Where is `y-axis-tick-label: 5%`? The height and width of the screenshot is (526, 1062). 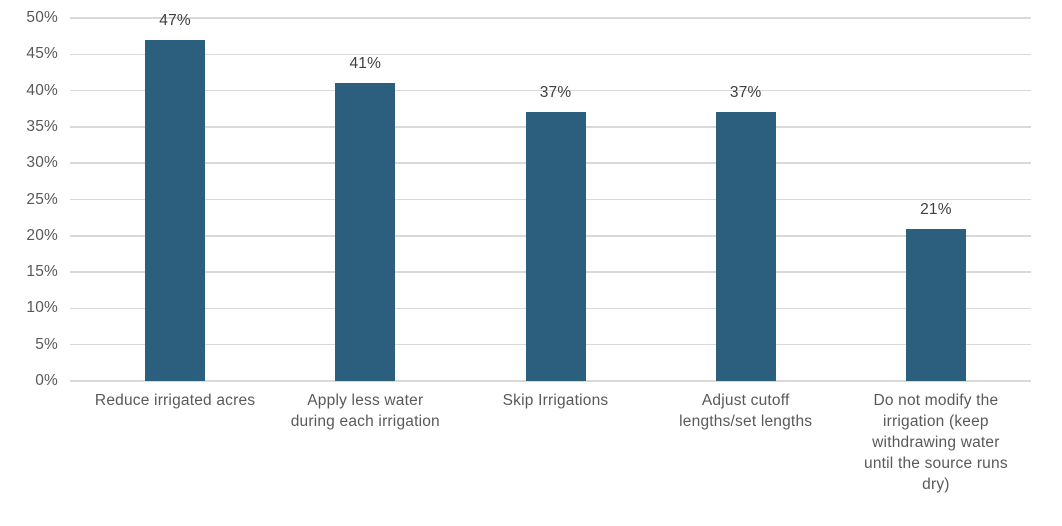
y-axis-tick-label: 5% is located at coordinates (46, 344).